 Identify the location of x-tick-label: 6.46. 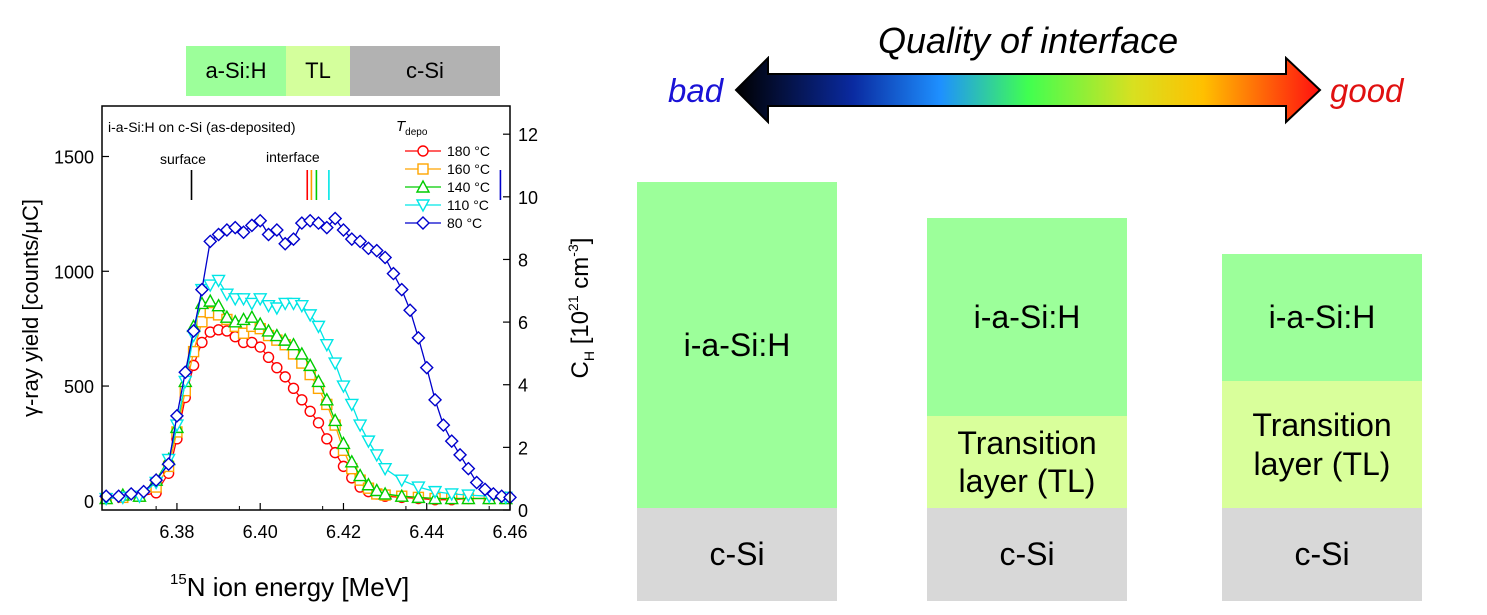
(509, 532).